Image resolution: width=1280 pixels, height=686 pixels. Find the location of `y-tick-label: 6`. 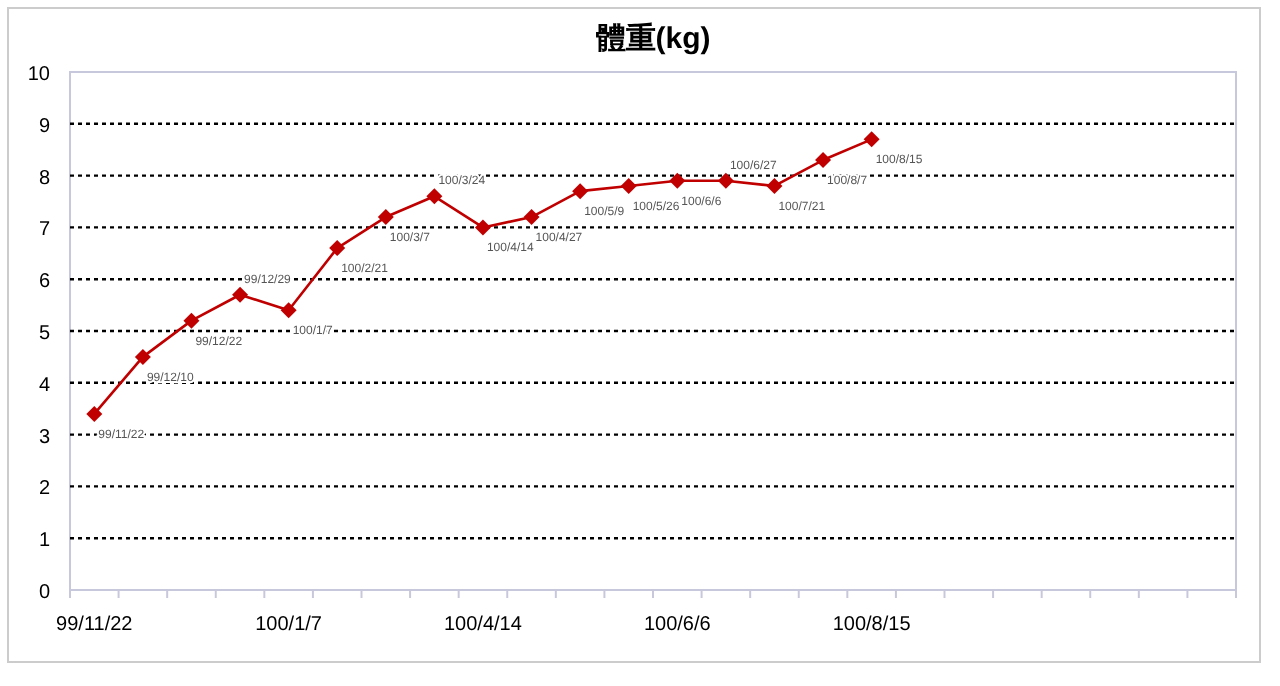

y-tick-label: 6 is located at coordinates (44, 282).